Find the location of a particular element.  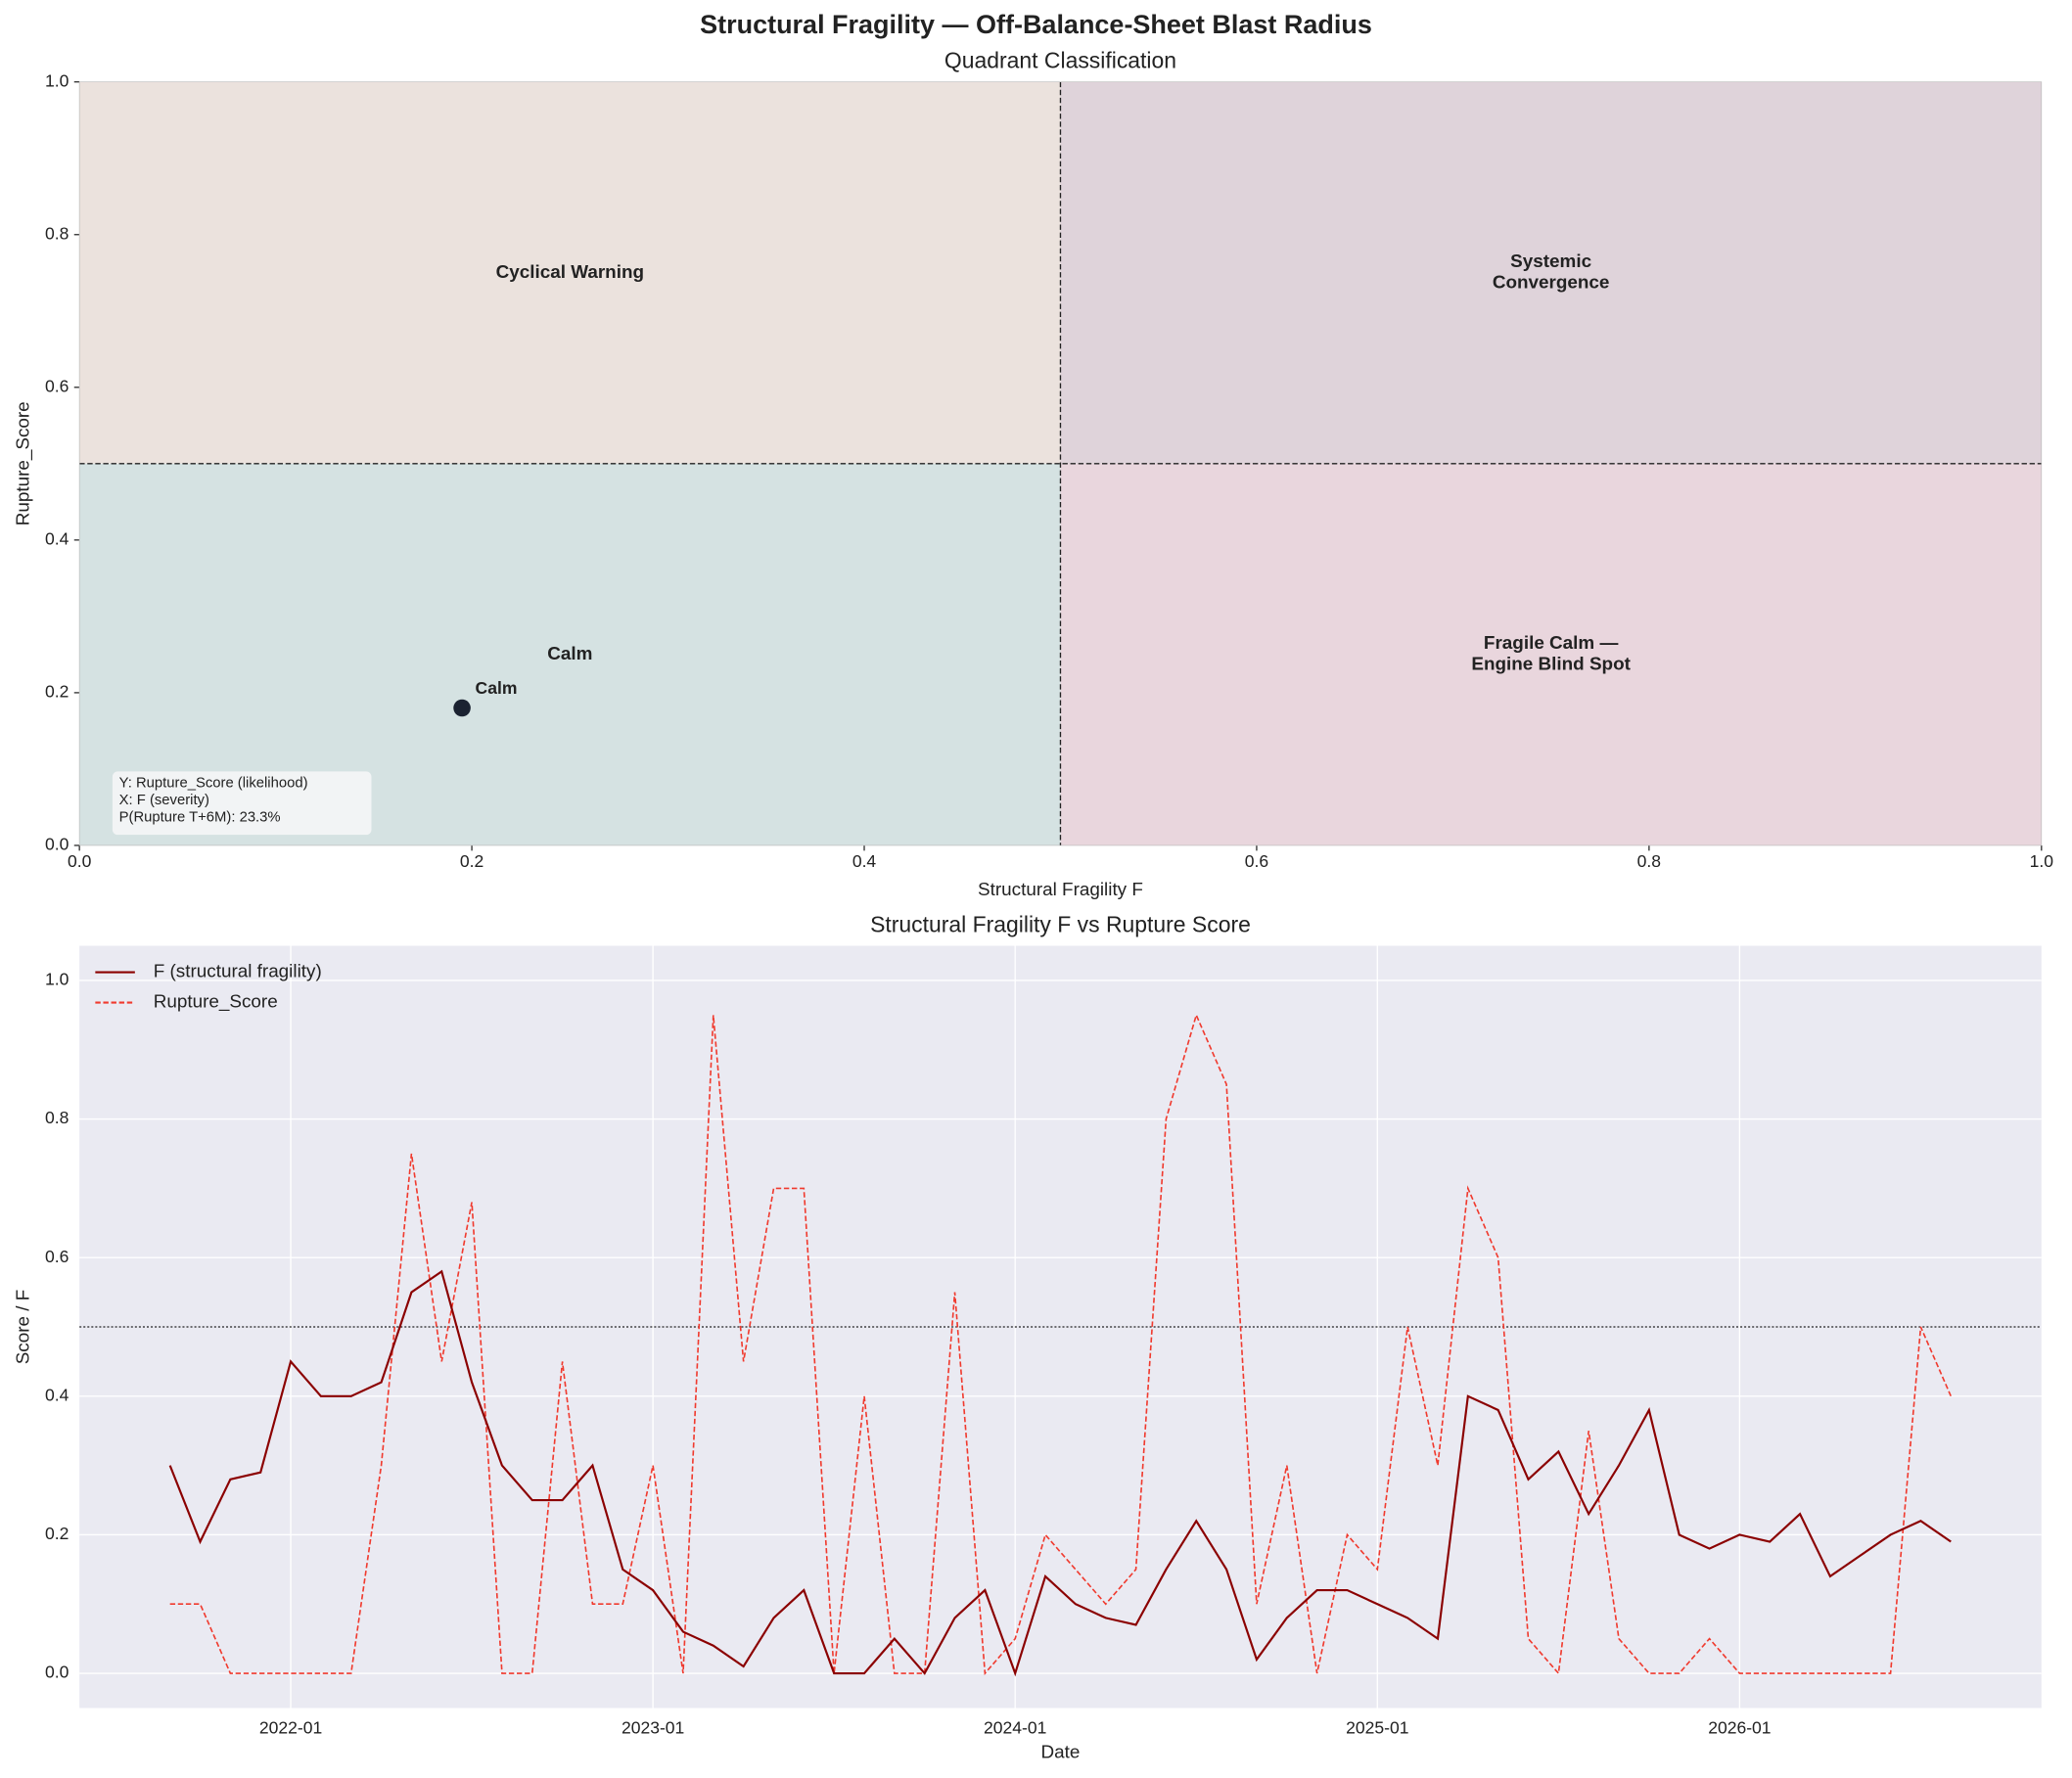

quadrant-label: Calm is located at coordinates (569, 654).